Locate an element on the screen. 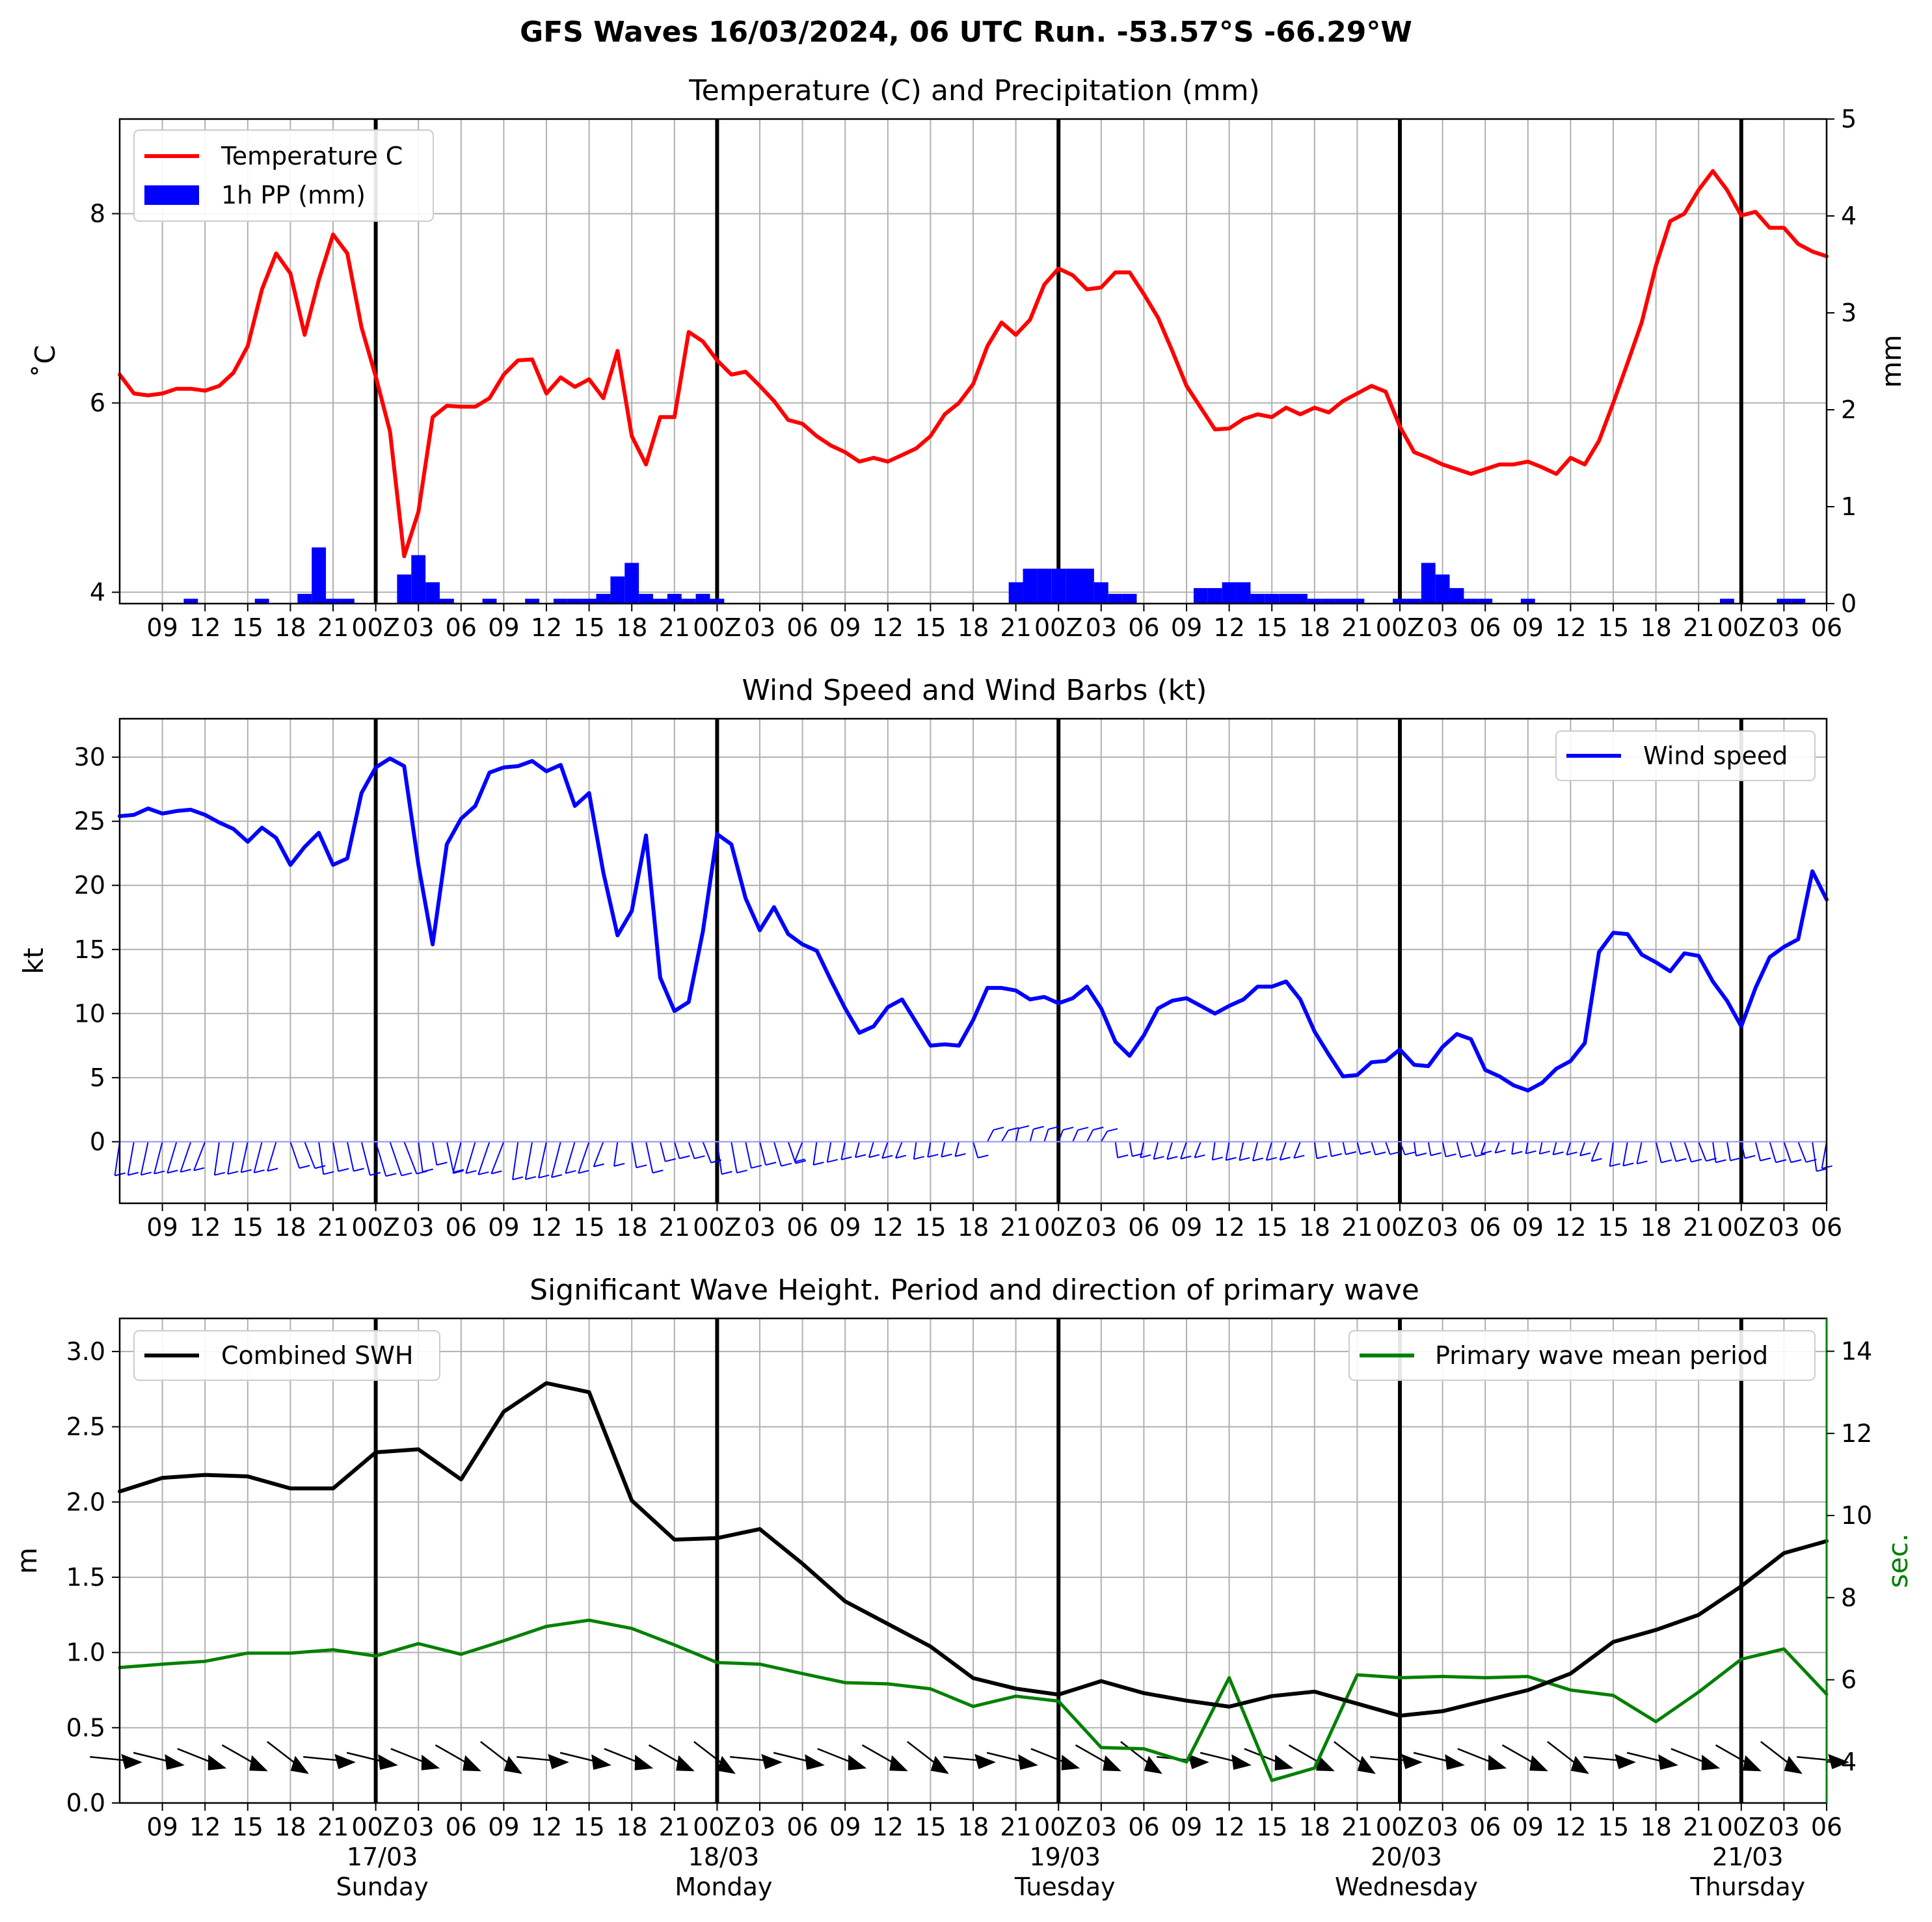 Image resolution: width=1932 pixels, height=1922 pixels. day-weekday-label: Monday is located at coordinates (723, 1887).